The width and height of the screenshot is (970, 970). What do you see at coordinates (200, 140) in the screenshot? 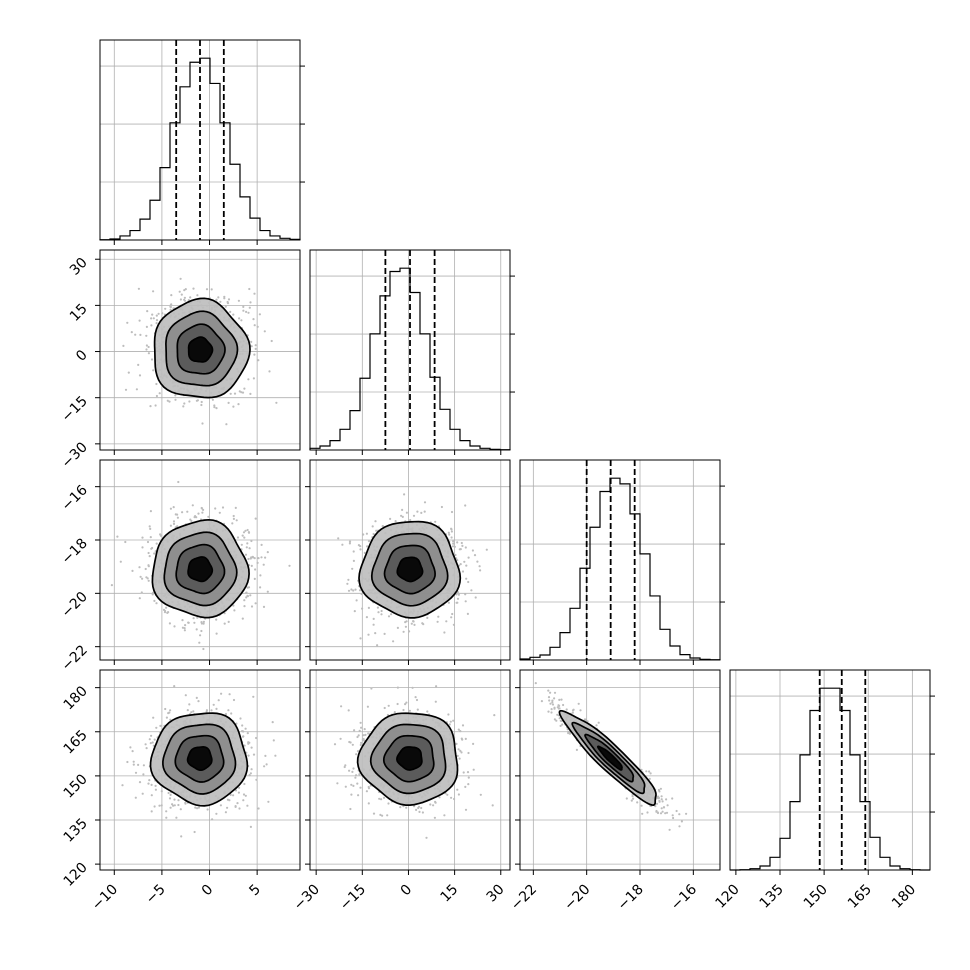
I see `panel-frame` at bounding box center [200, 140].